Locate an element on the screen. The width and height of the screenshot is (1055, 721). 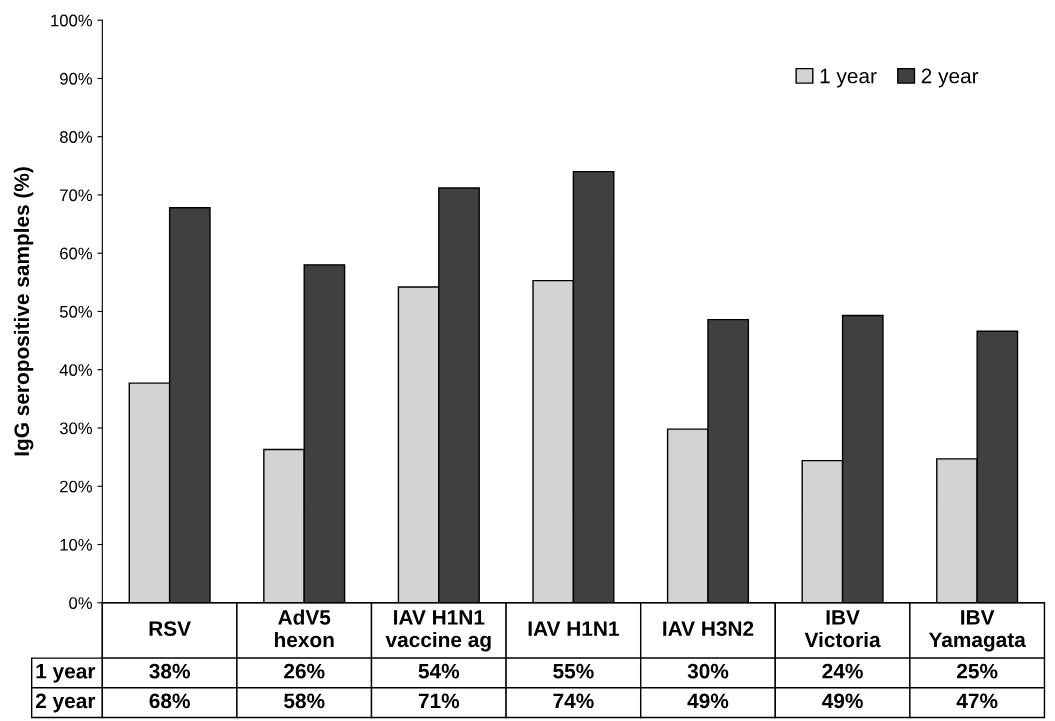
y-tick-label: 50% is located at coordinates (76, 311).